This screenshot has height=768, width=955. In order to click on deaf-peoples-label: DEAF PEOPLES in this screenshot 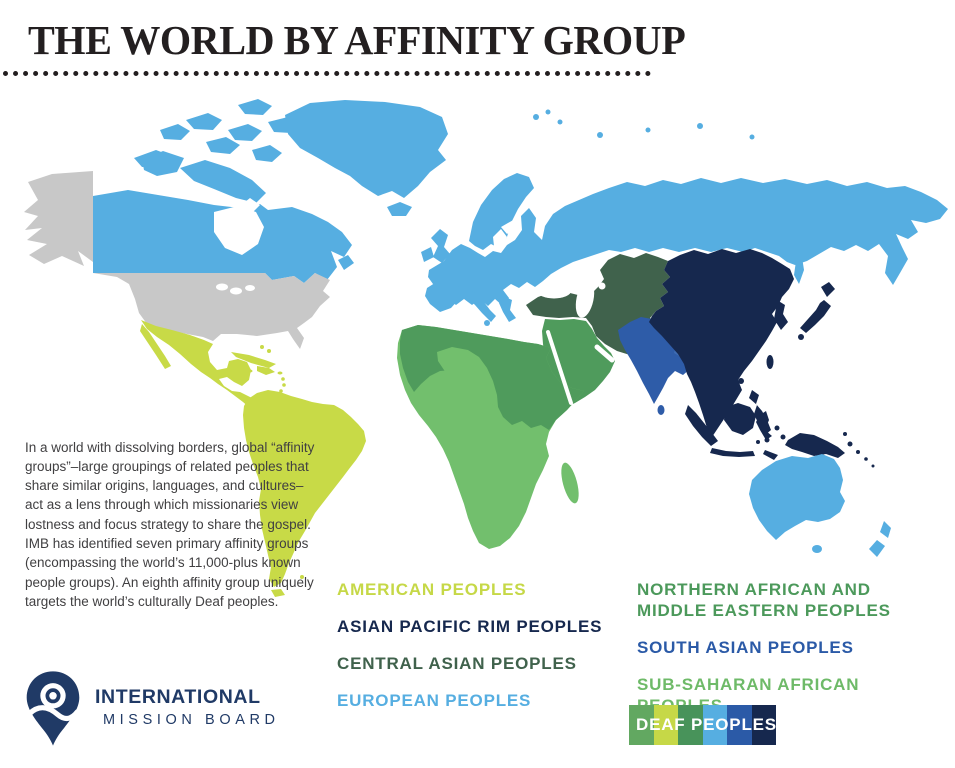, I will do `click(706, 724)`.